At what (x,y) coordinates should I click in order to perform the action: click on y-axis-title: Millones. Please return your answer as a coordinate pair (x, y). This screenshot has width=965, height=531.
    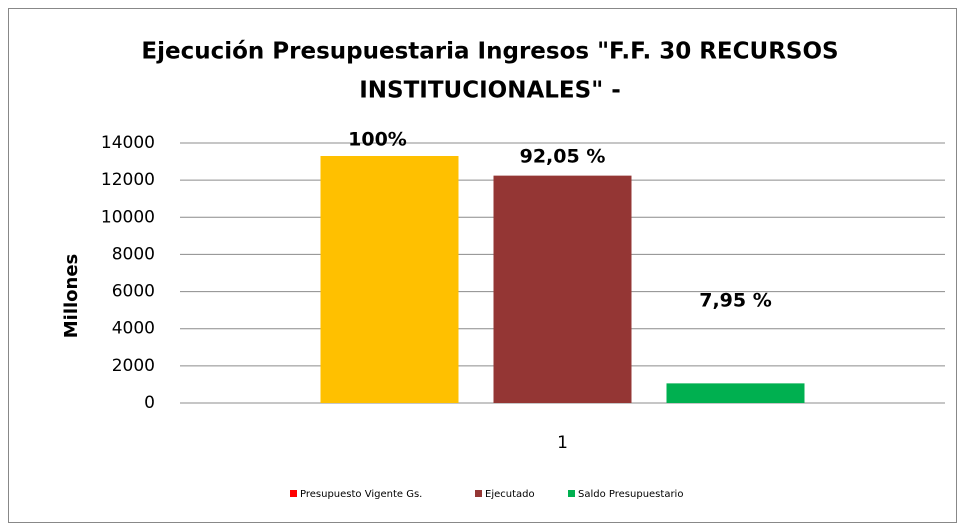
    Looking at the image, I should click on (71, 296).